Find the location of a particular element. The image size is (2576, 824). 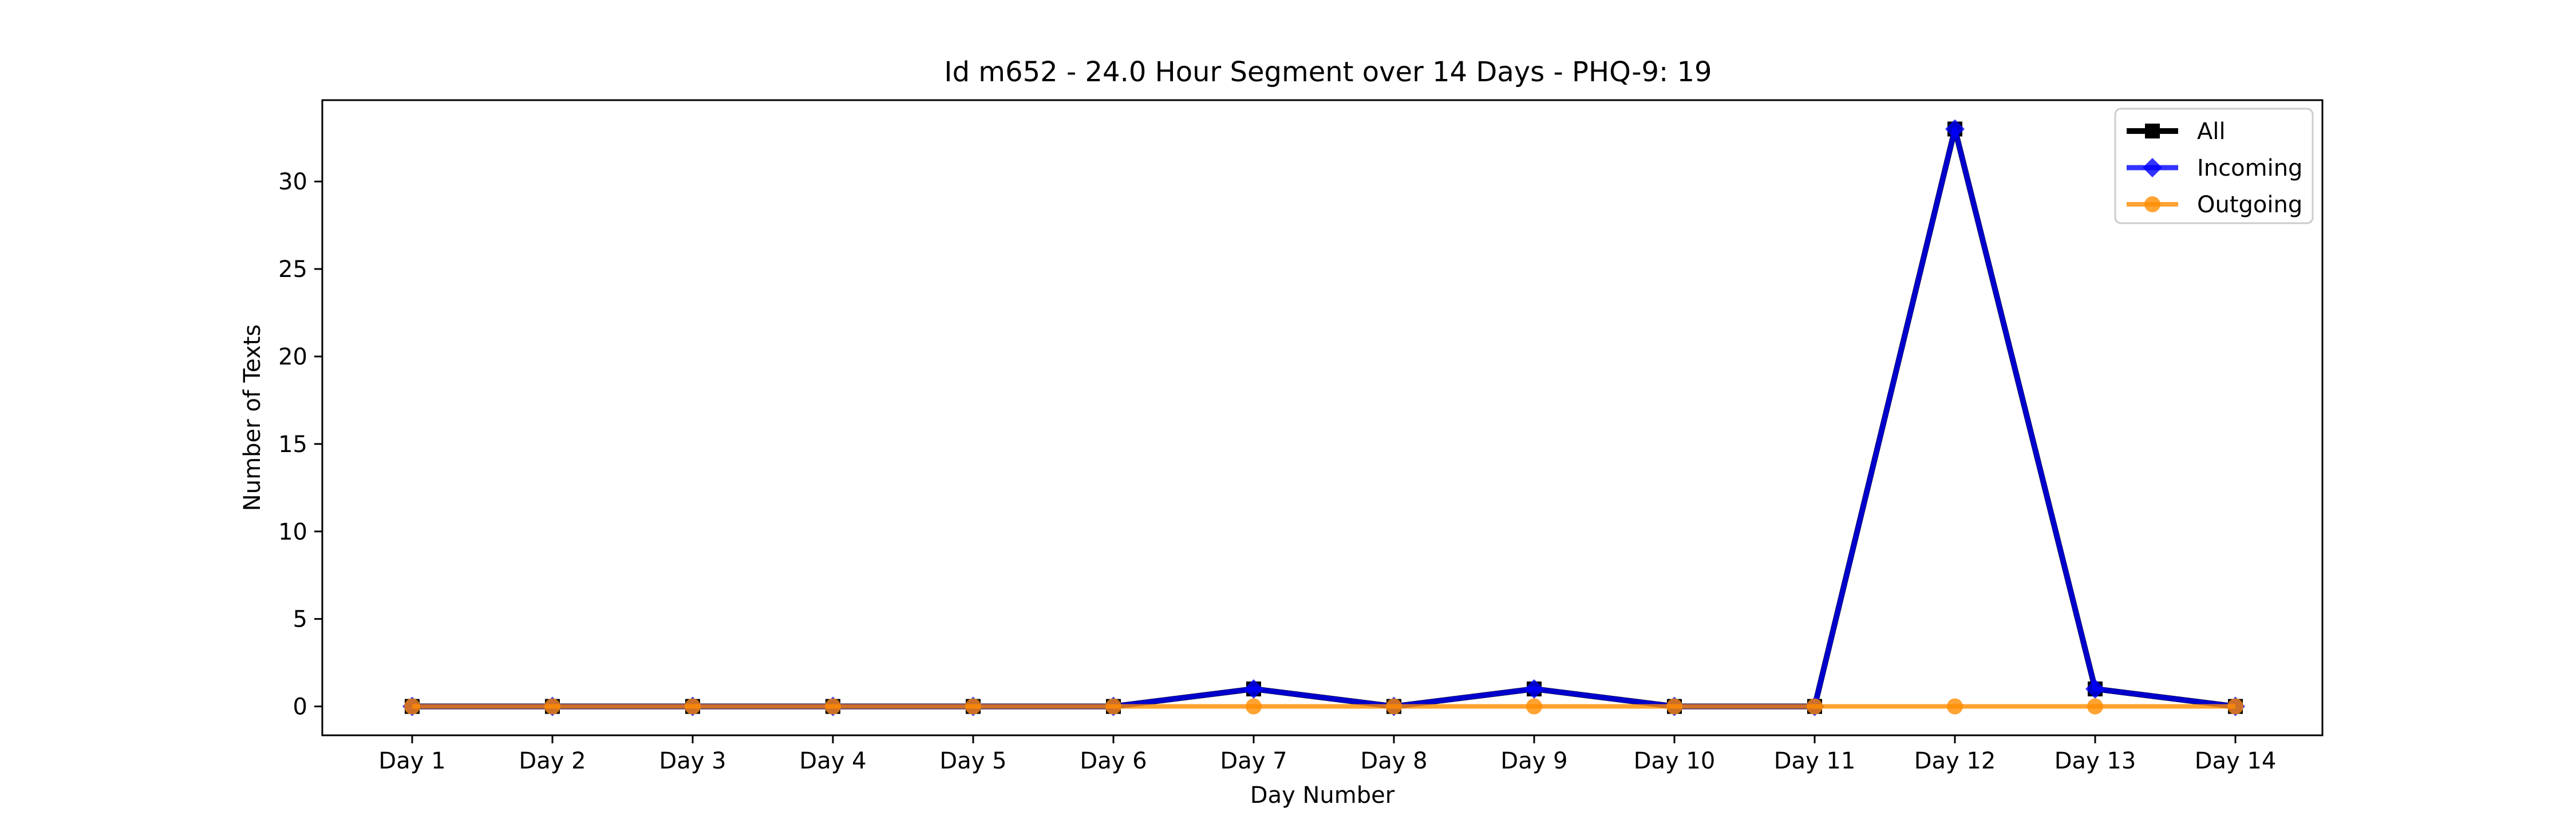

x-tick-label-day-14: Day 14 is located at coordinates (2236, 761).